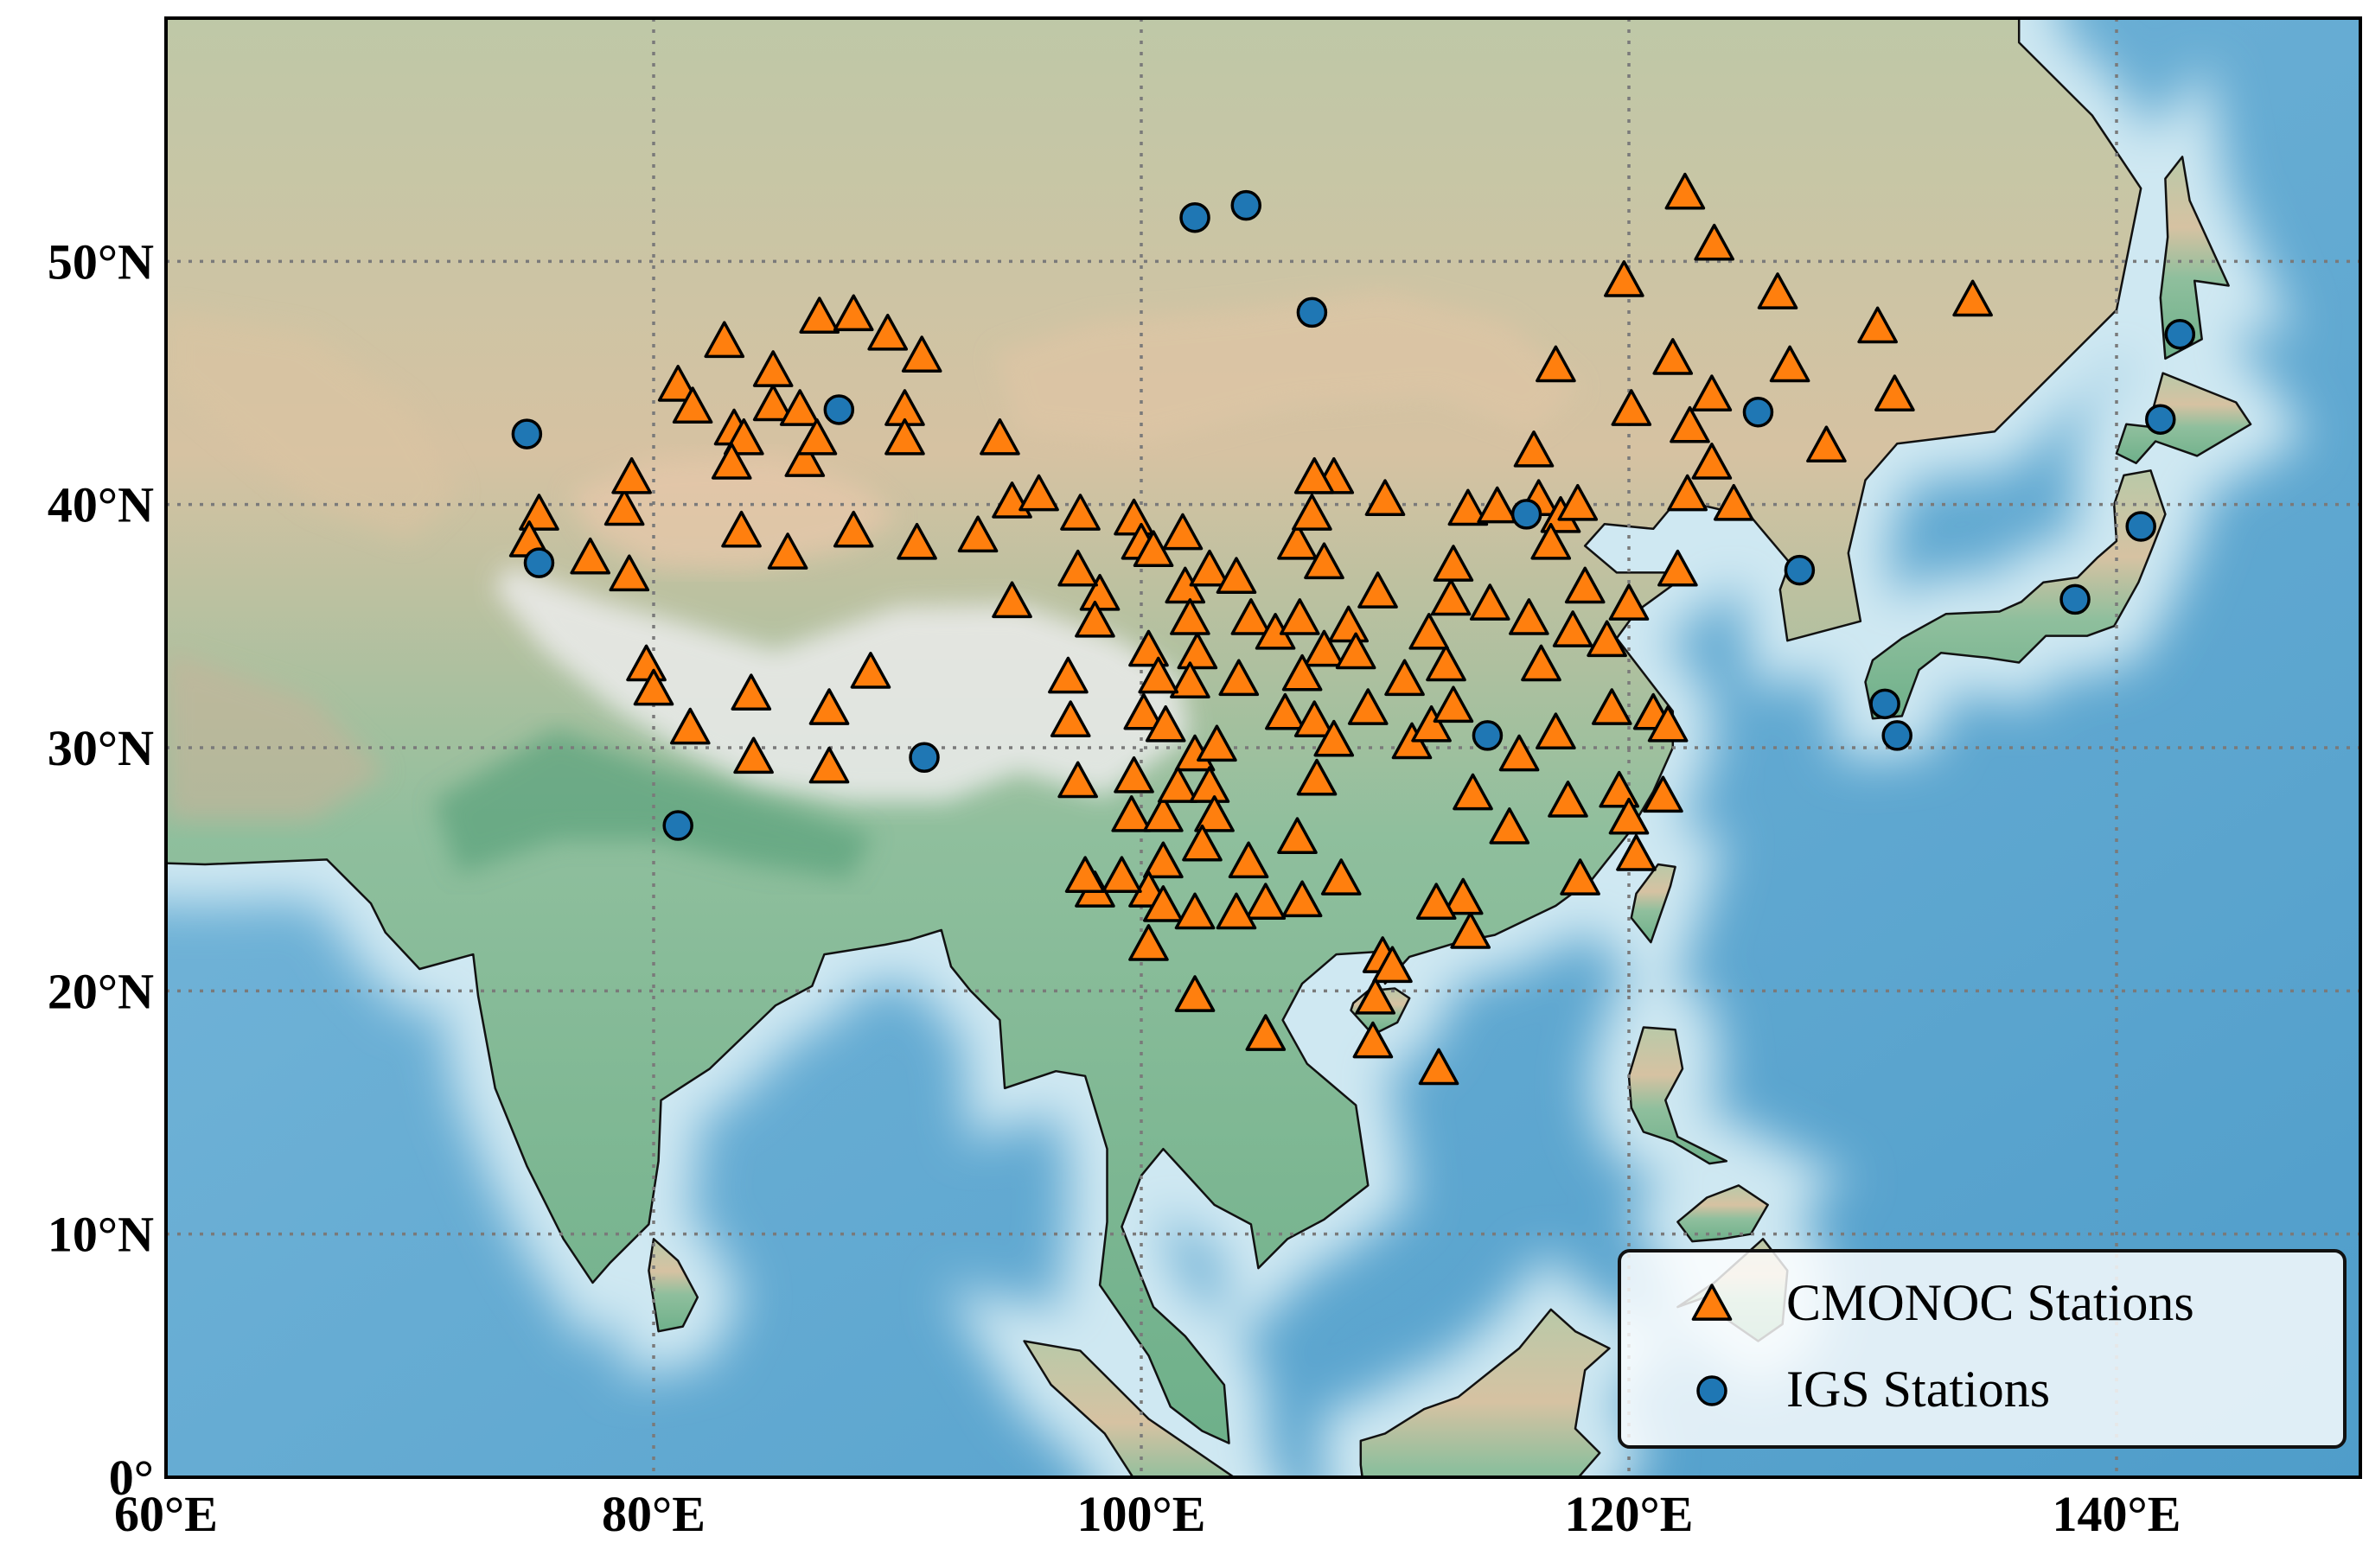  What do you see at coordinates (673, 1285) in the screenshot?
I see `landmass-srilanka` at bounding box center [673, 1285].